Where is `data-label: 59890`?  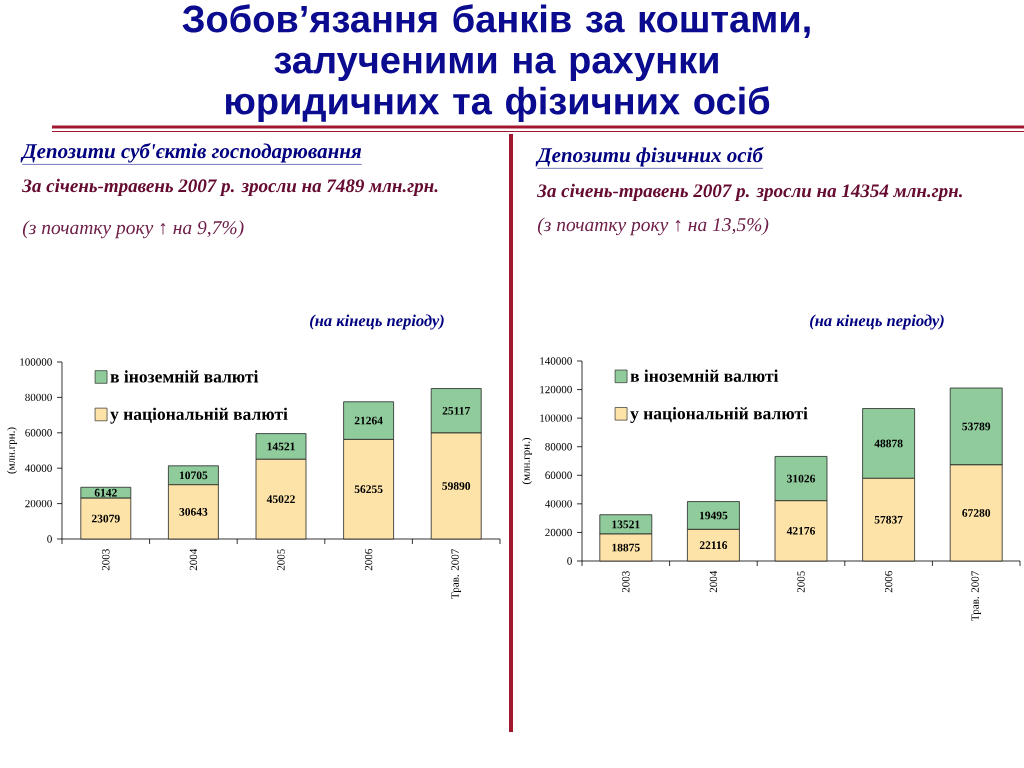
data-label: 59890 is located at coordinates (456, 486).